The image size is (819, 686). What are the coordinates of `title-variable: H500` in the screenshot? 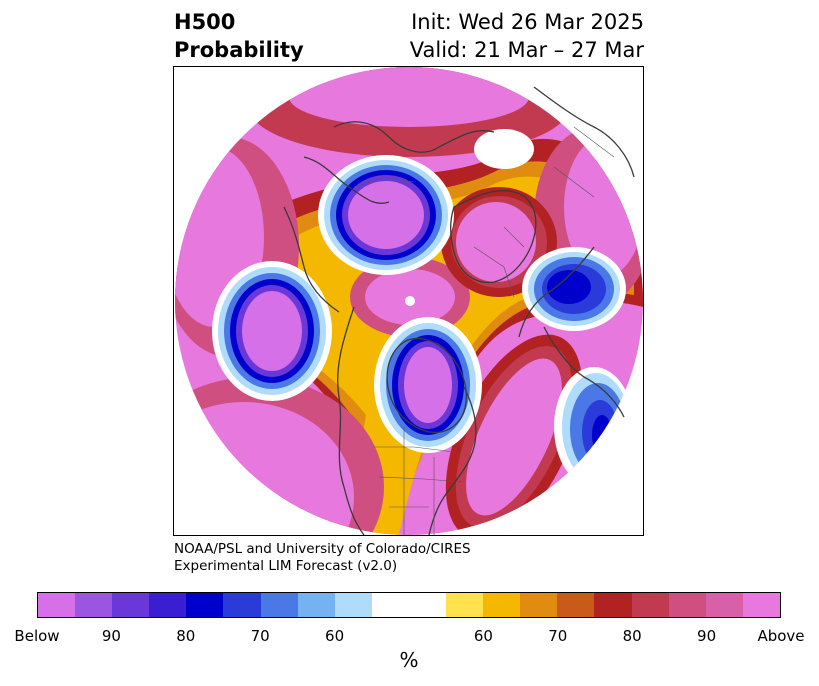 It's located at (205, 22).